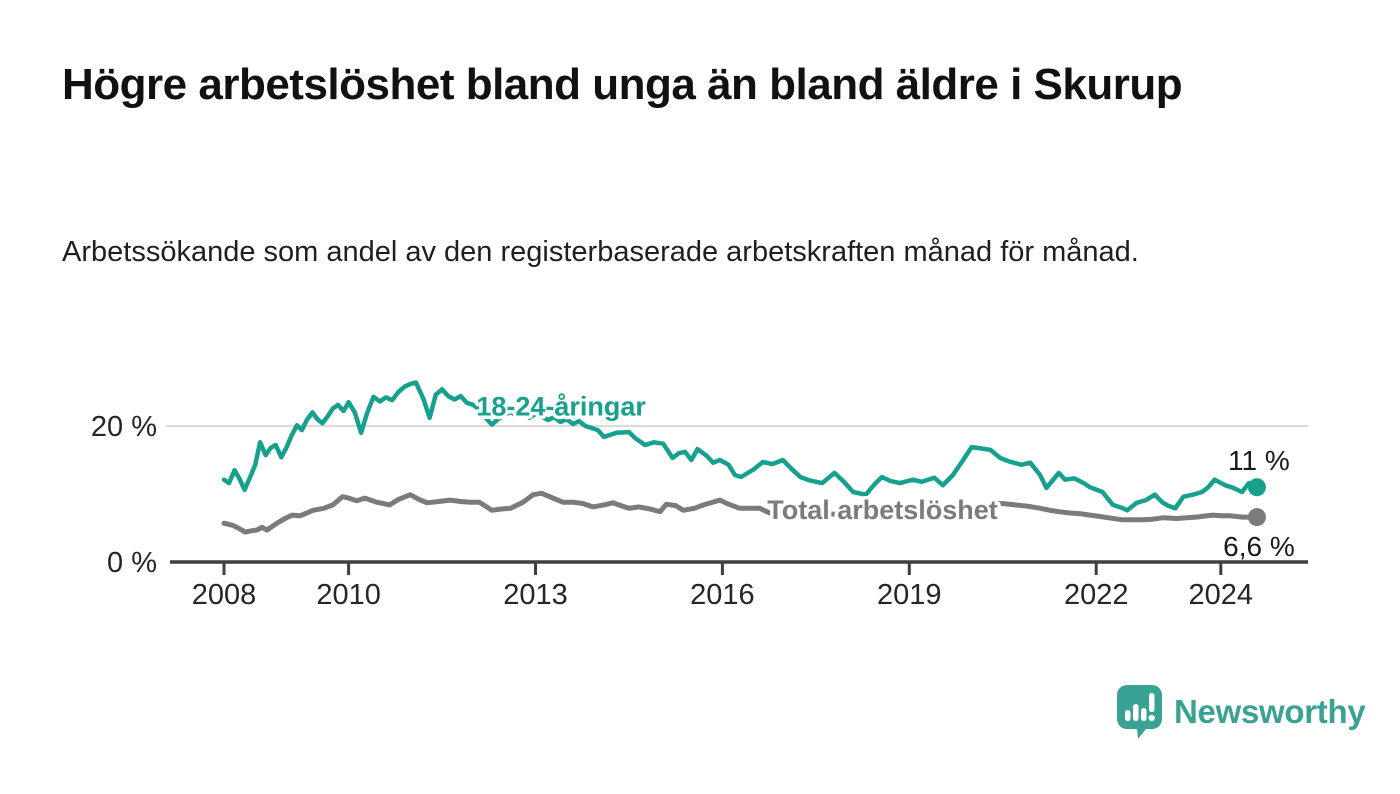 Image resolution: width=1400 pixels, height=794 pixels. I want to click on series-end-label-1: 6,6 %, so click(1259, 546).